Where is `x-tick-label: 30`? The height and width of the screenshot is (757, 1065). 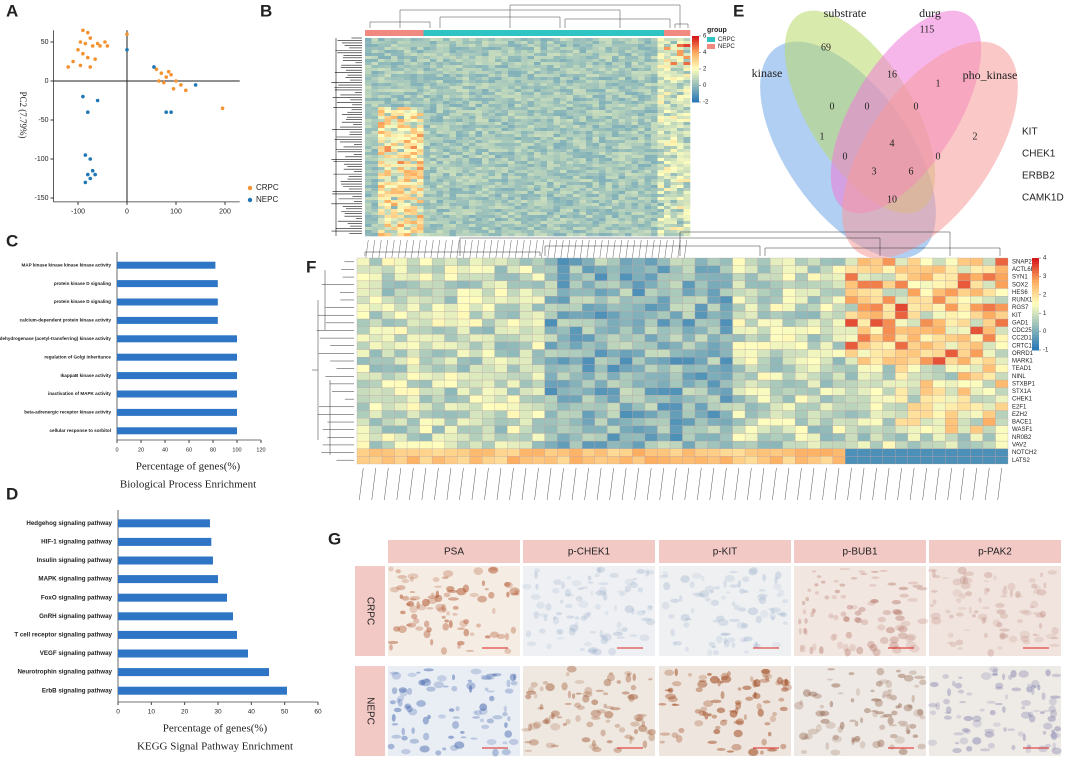 x-tick-label: 30 is located at coordinates (218, 712).